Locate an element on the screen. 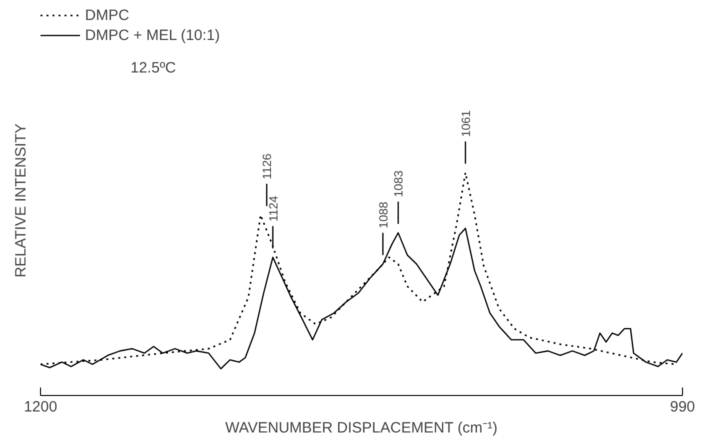  x-tick-label: 990 is located at coordinates (683, 407).